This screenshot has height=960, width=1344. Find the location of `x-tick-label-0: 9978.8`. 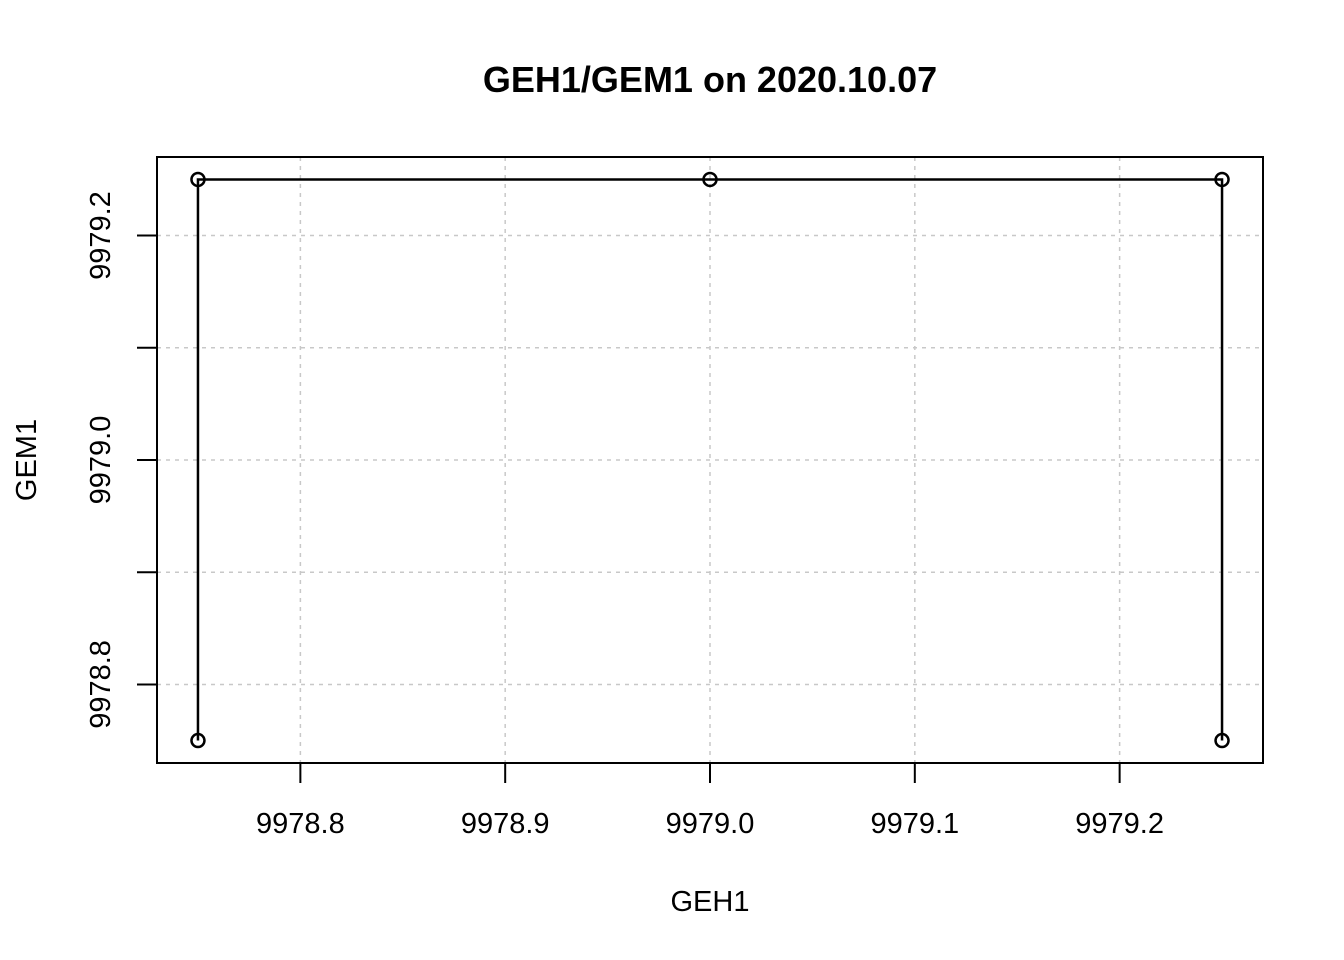

x-tick-label-0: 9978.8 is located at coordinates (300, 824).